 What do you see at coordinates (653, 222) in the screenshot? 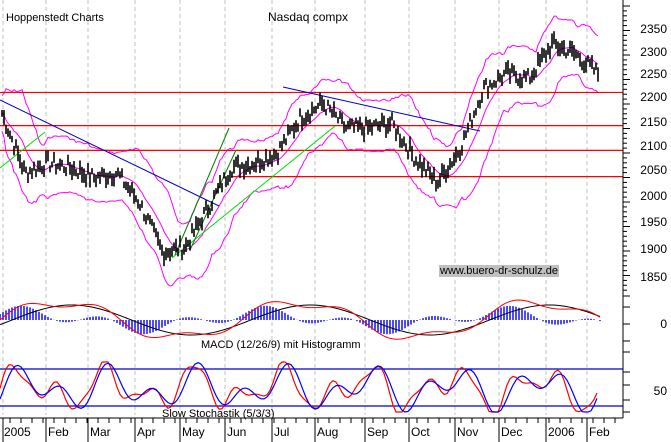
I see `y-tick-1950: 1950` at bounding box center [653, 222].